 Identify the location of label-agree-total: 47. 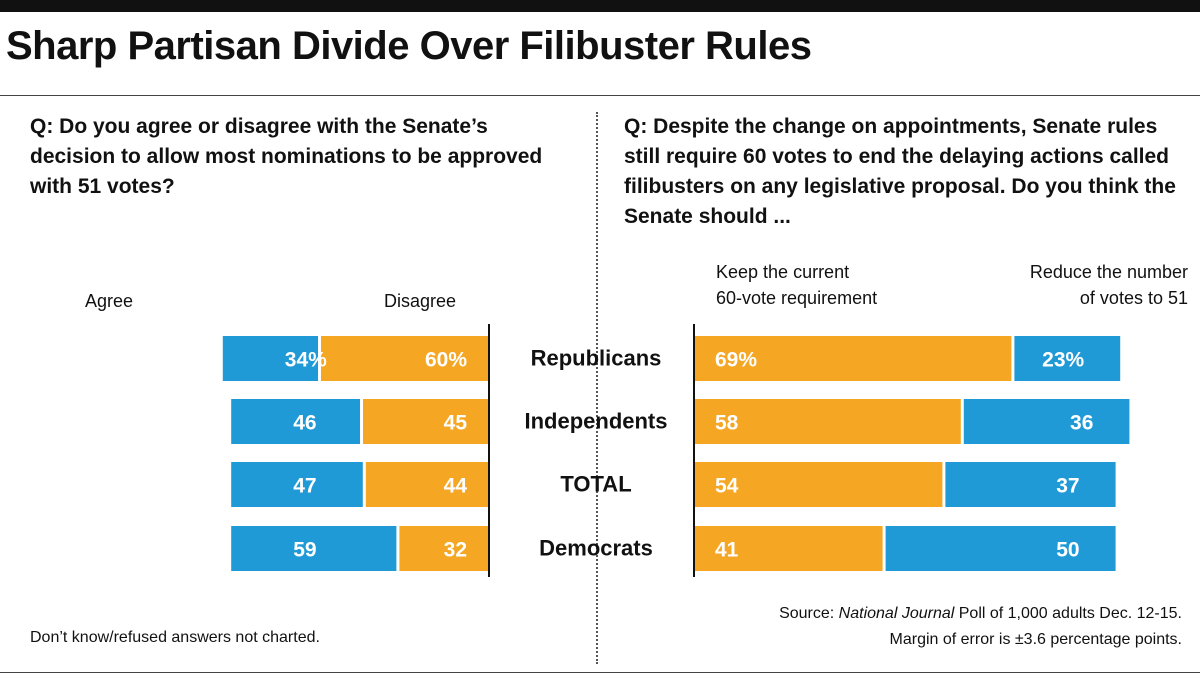
(304, 486).